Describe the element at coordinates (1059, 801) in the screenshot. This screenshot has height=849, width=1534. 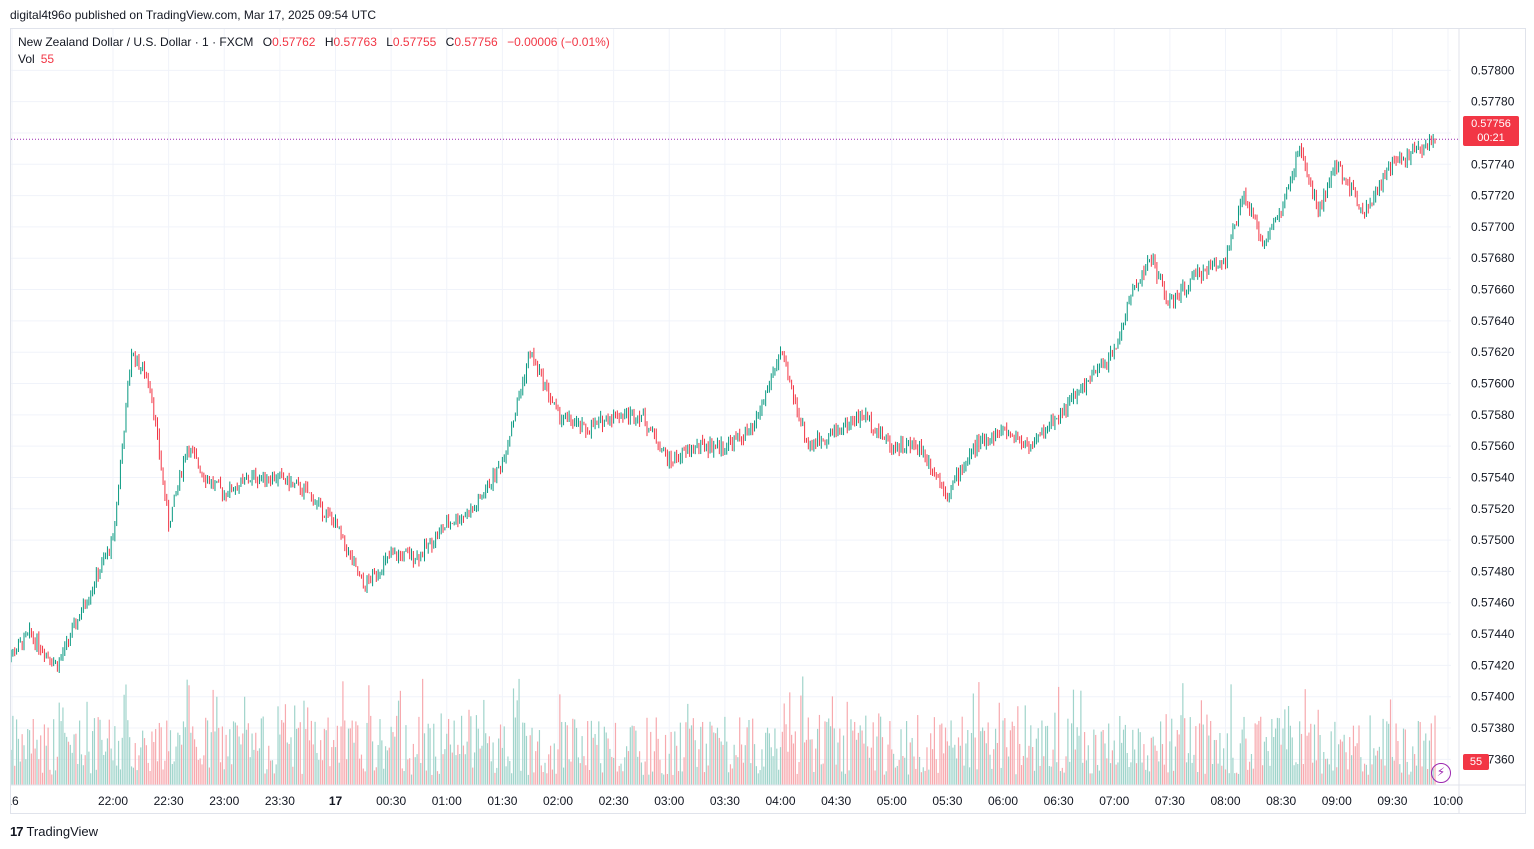
I see `x-tick-label: 06:30` at that location.